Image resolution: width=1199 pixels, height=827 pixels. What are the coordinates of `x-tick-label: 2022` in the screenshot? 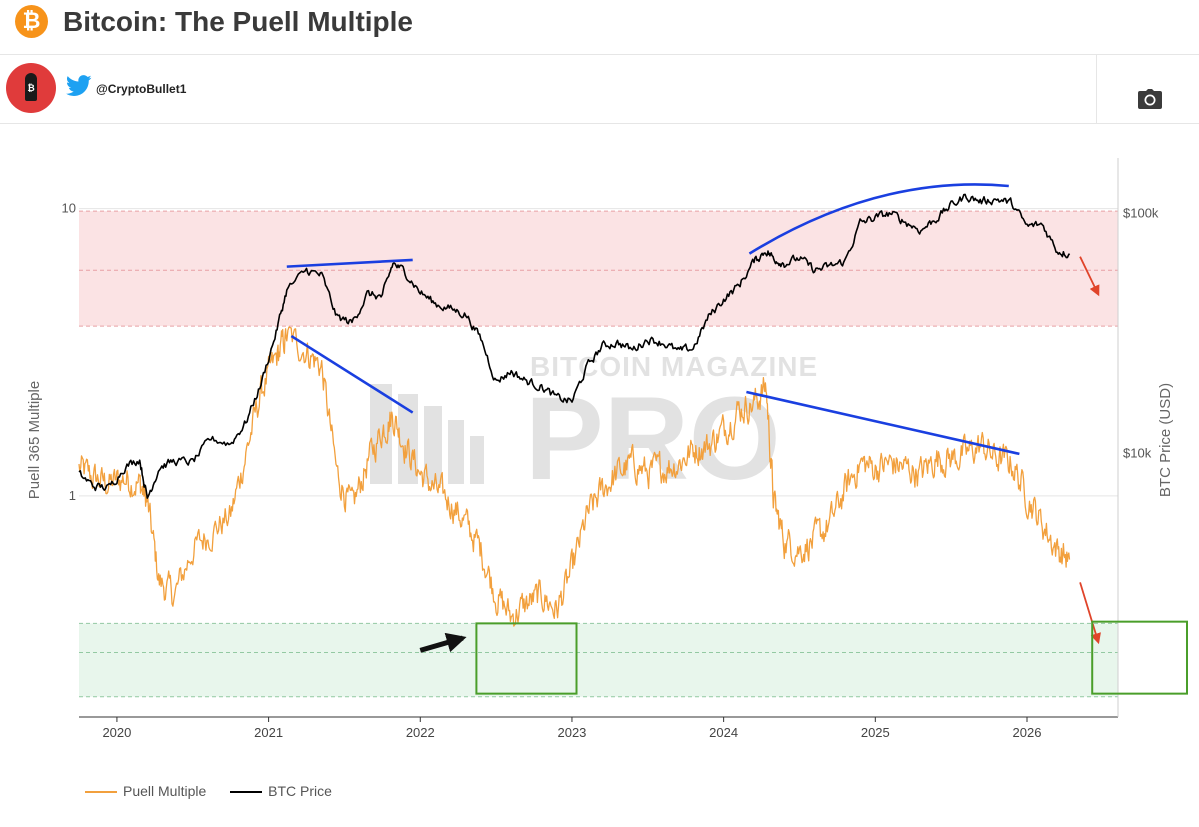 It's located at (420, 732).